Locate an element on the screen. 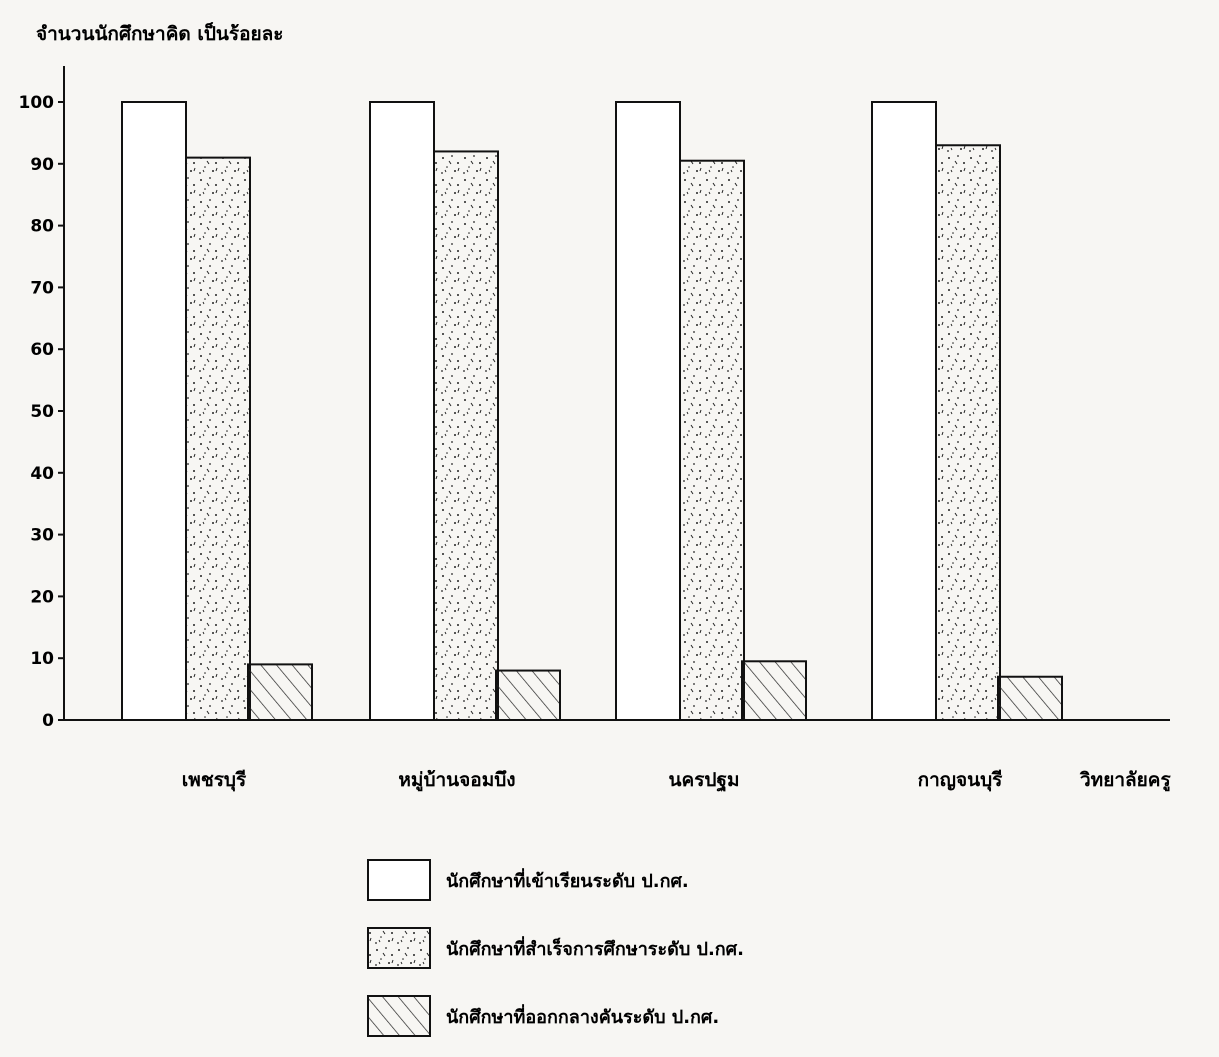 This screenshot has height=1057, width=1219. x-category-label: นครปฐม is located at coordinates (704, 781).